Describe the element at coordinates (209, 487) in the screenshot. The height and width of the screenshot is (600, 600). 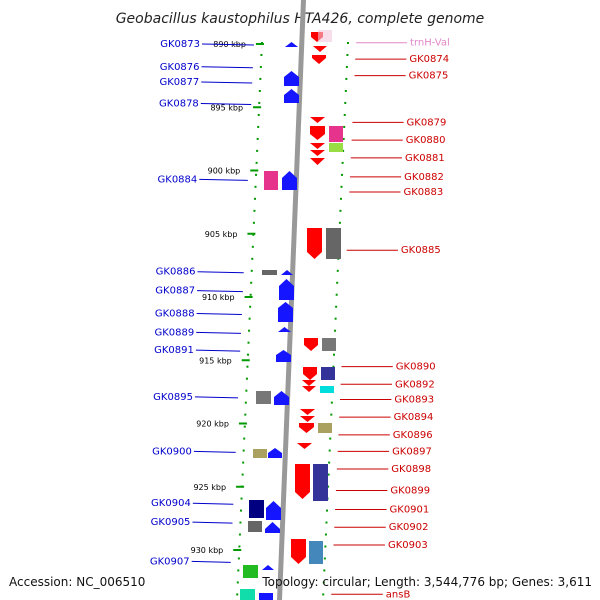
I see `ruler-label: 925 kbp` at that location.